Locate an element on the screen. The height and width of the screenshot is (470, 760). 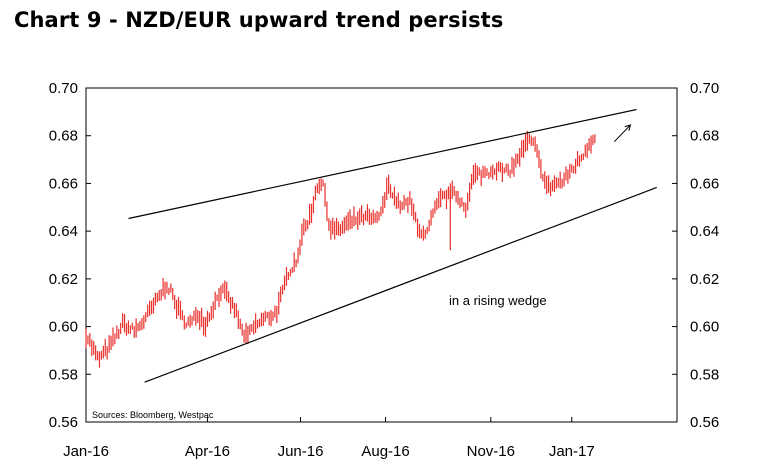
x-tick-label: Aug-16 is located at coordinates (385, 451).